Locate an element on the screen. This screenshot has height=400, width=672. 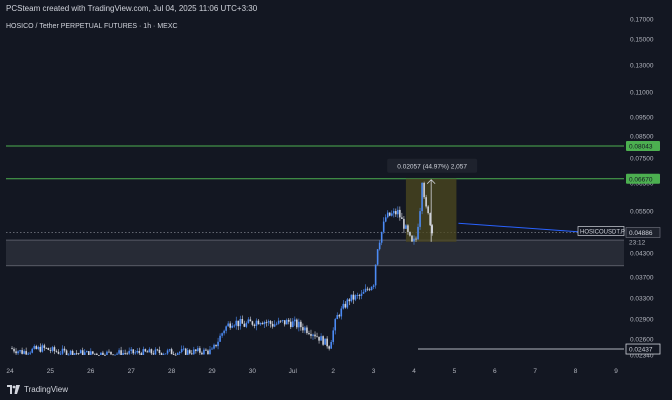
price-range-label: 0.02057 (44.97%) 2,057 is located at coordinates (432, 166).